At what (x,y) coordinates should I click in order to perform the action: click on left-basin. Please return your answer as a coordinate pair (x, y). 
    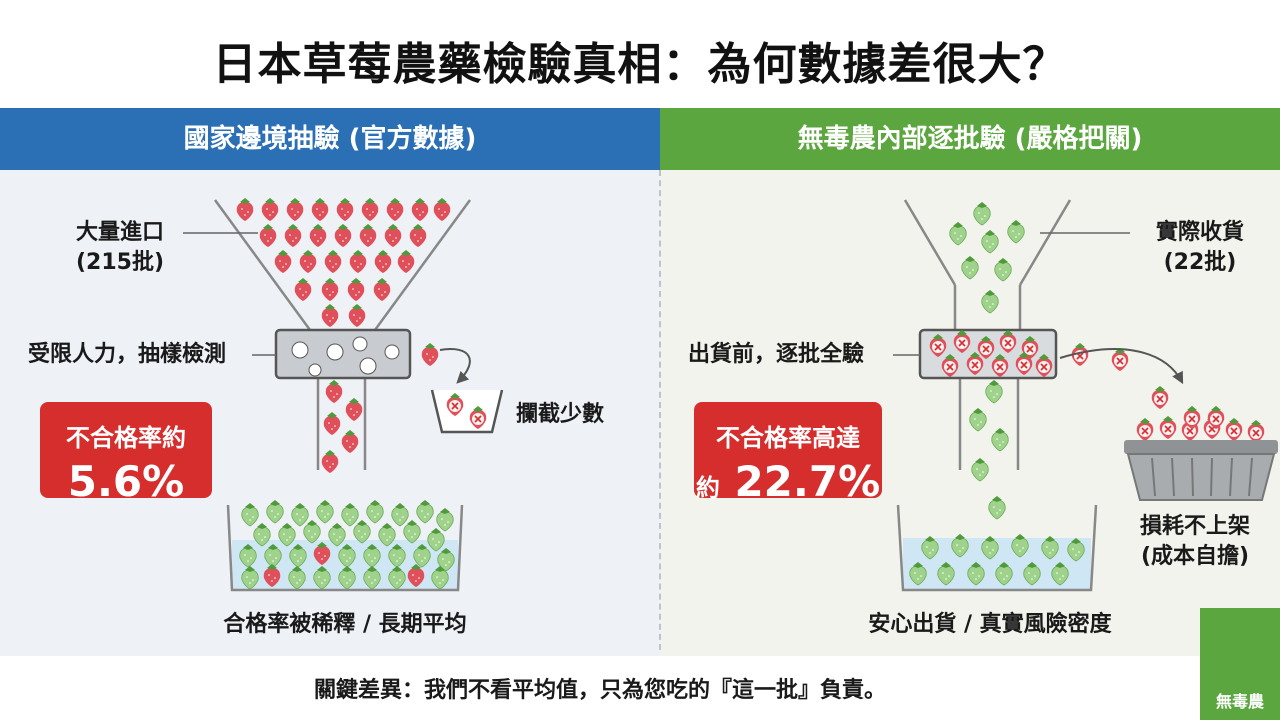
    Looking at the image, I should click on (345, 545).